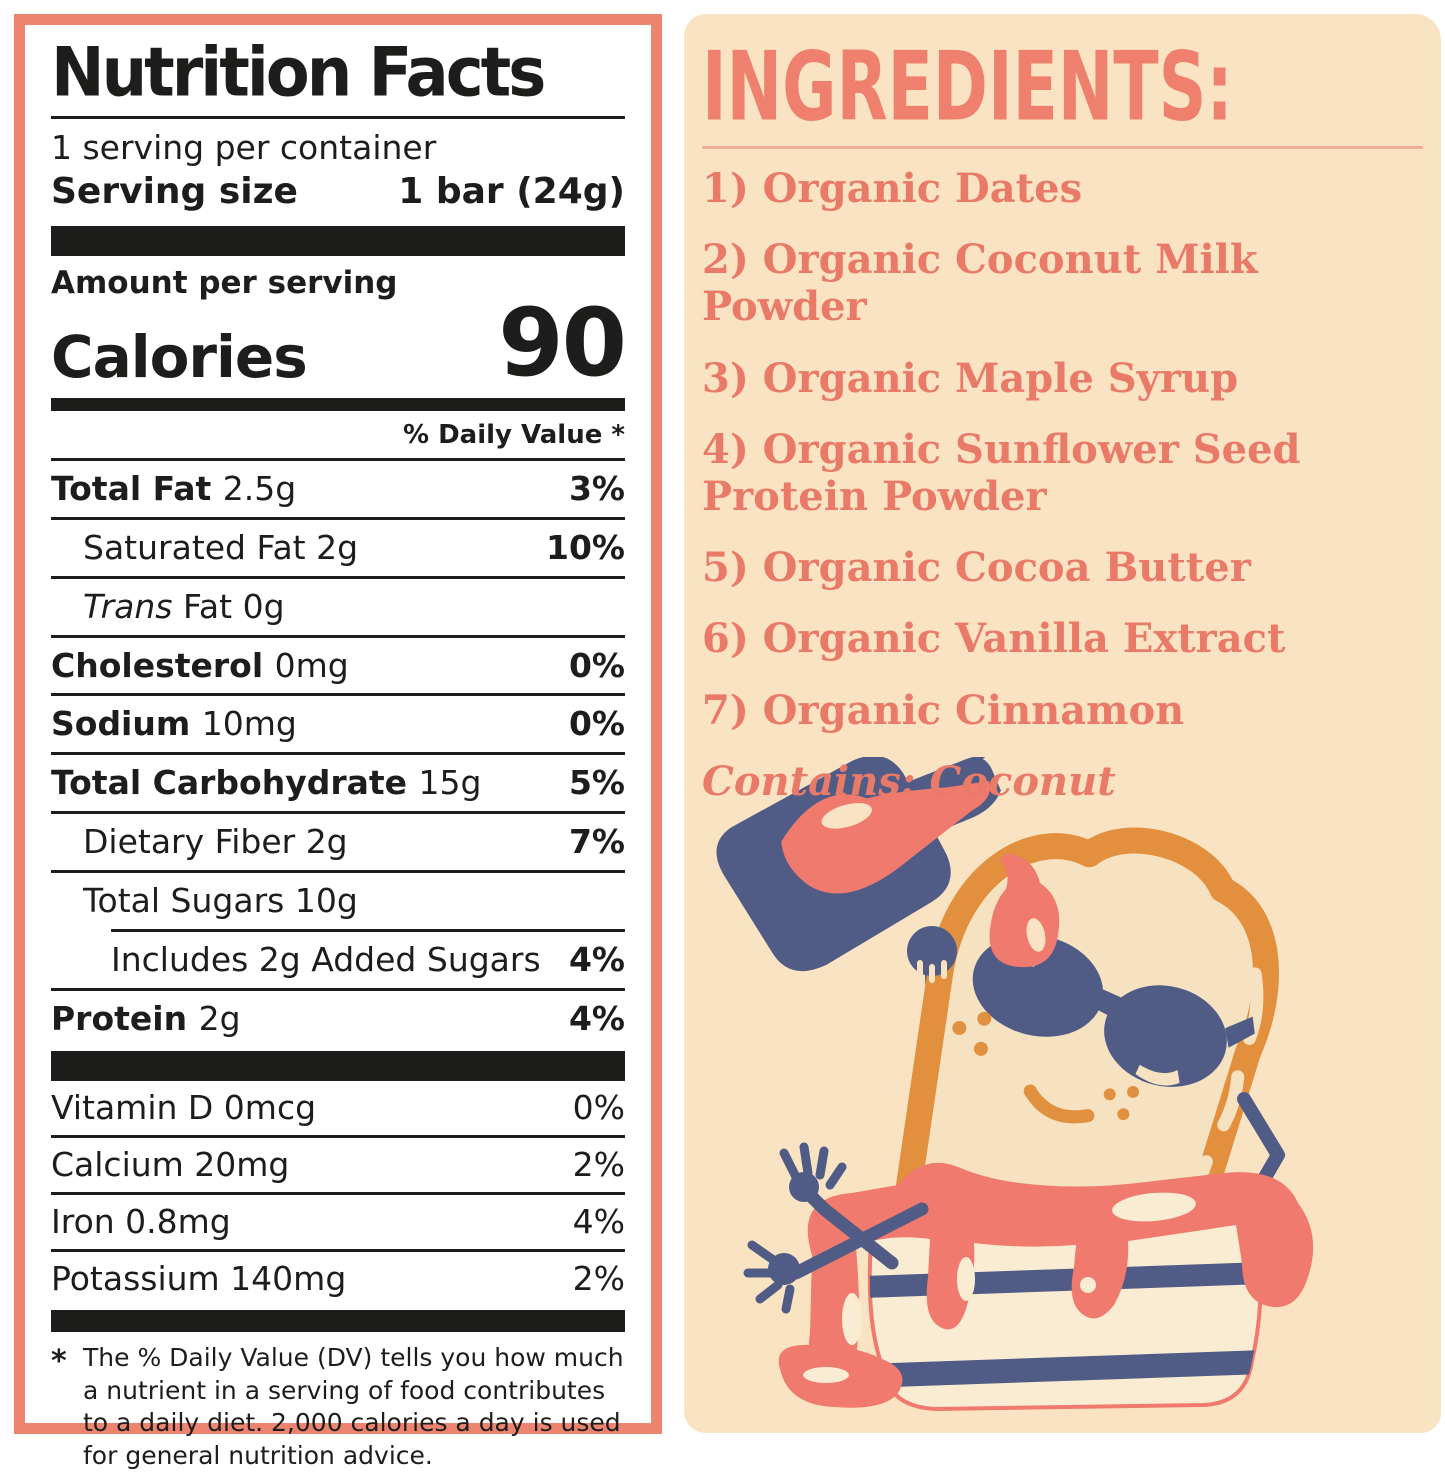 This screenshot has width=1445, height=1472. What do you see at coordinates (1113, 1010) in the screenshot?
I see `sunglasses-icon` at bounding box center [1113, 1010].